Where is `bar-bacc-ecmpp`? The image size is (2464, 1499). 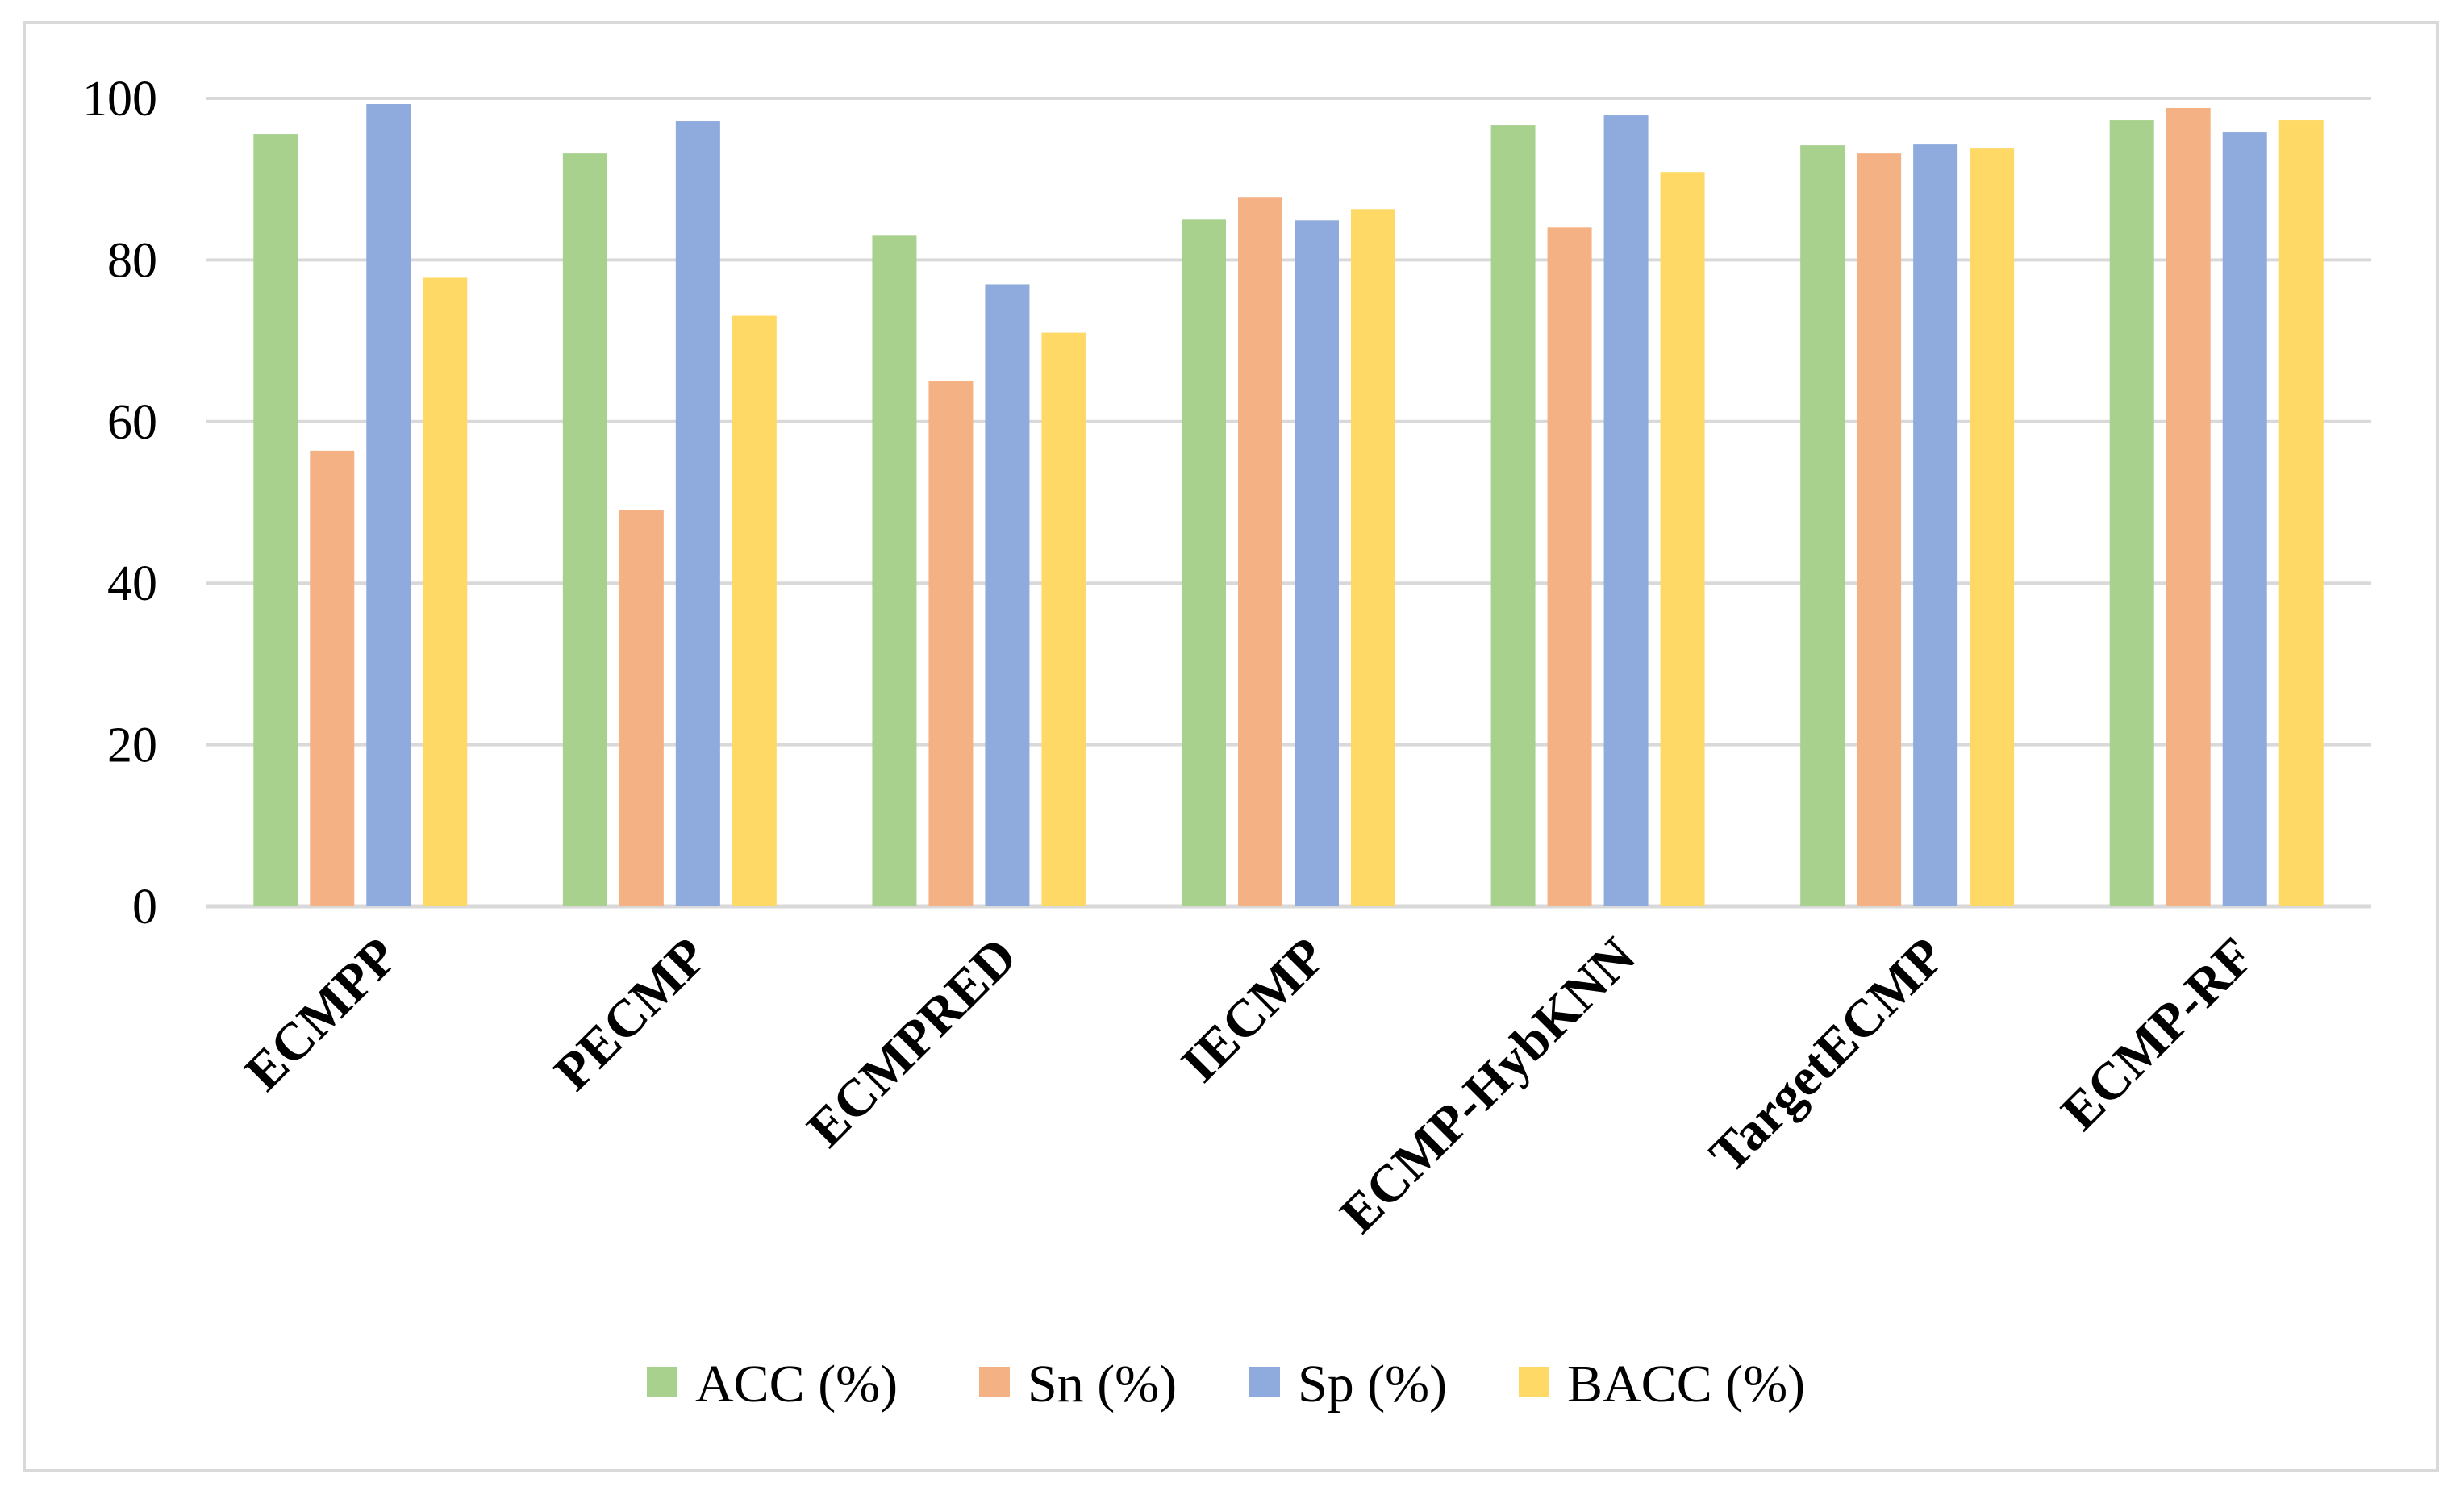
bar-bacc-ecmpp is located at coordinates (445, 592).